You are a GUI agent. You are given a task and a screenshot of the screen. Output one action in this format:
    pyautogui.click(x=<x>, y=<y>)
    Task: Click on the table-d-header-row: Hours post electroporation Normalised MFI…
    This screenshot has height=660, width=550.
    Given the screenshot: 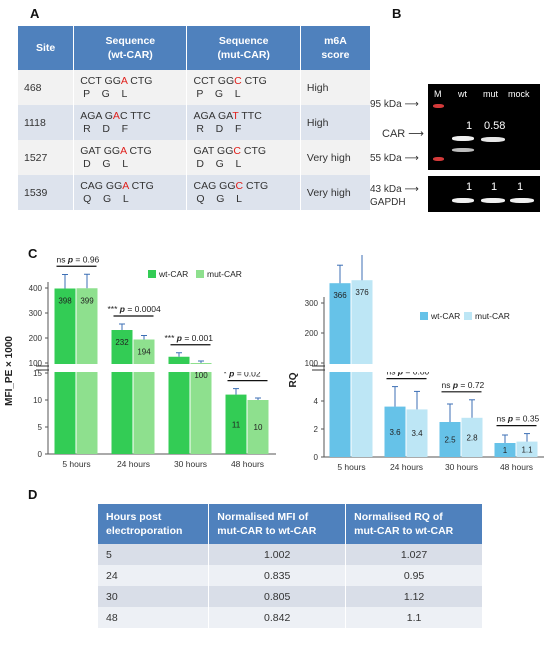 What is the action you would take?
    pyautogui.click(x=290, y=524)
    